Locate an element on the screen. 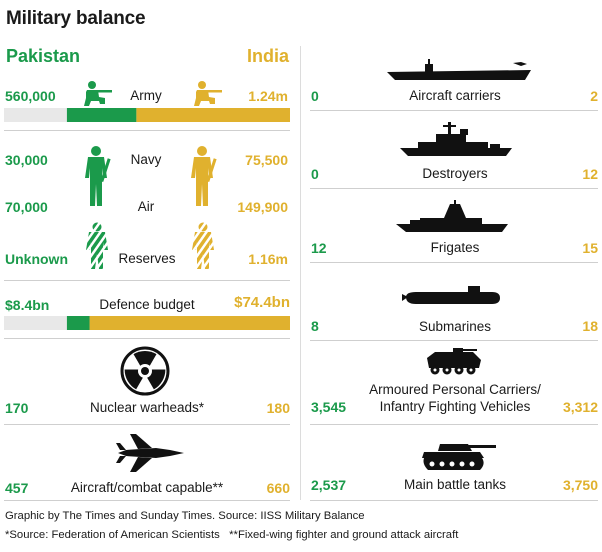  apc-label-line1: Armoured Personal Carriers/ is located at coordinates (455, 389).